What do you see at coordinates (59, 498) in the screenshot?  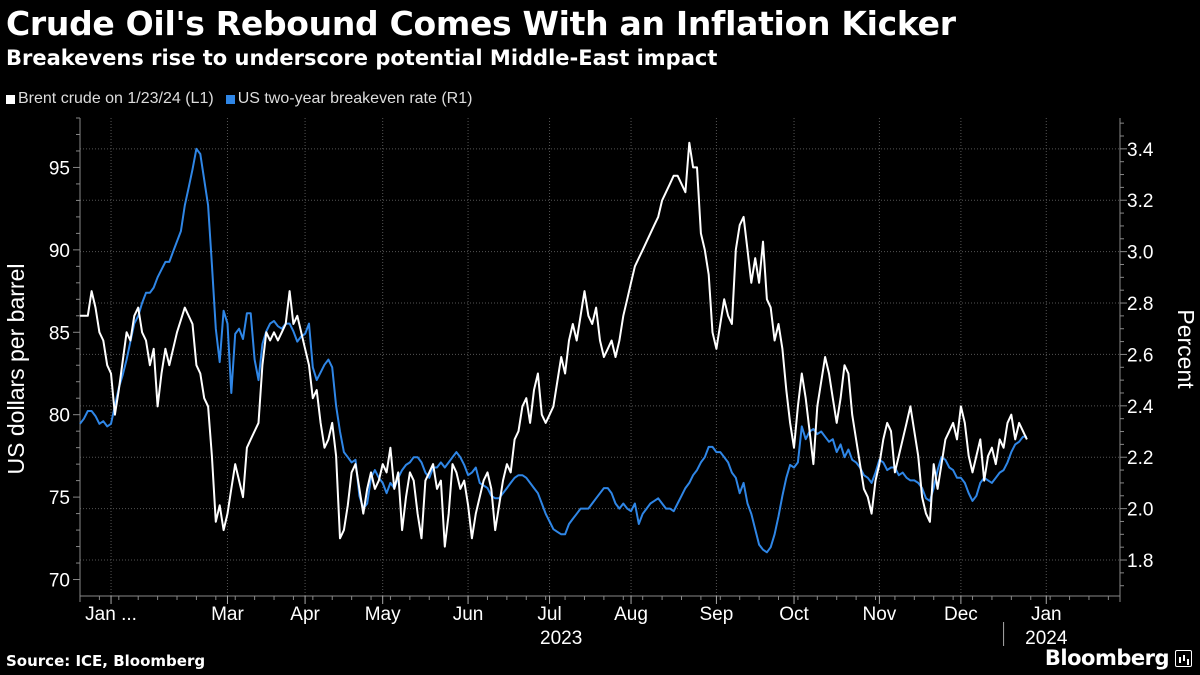 I see `left-axis-tick-label: 75` at bounding box center [59, 498].